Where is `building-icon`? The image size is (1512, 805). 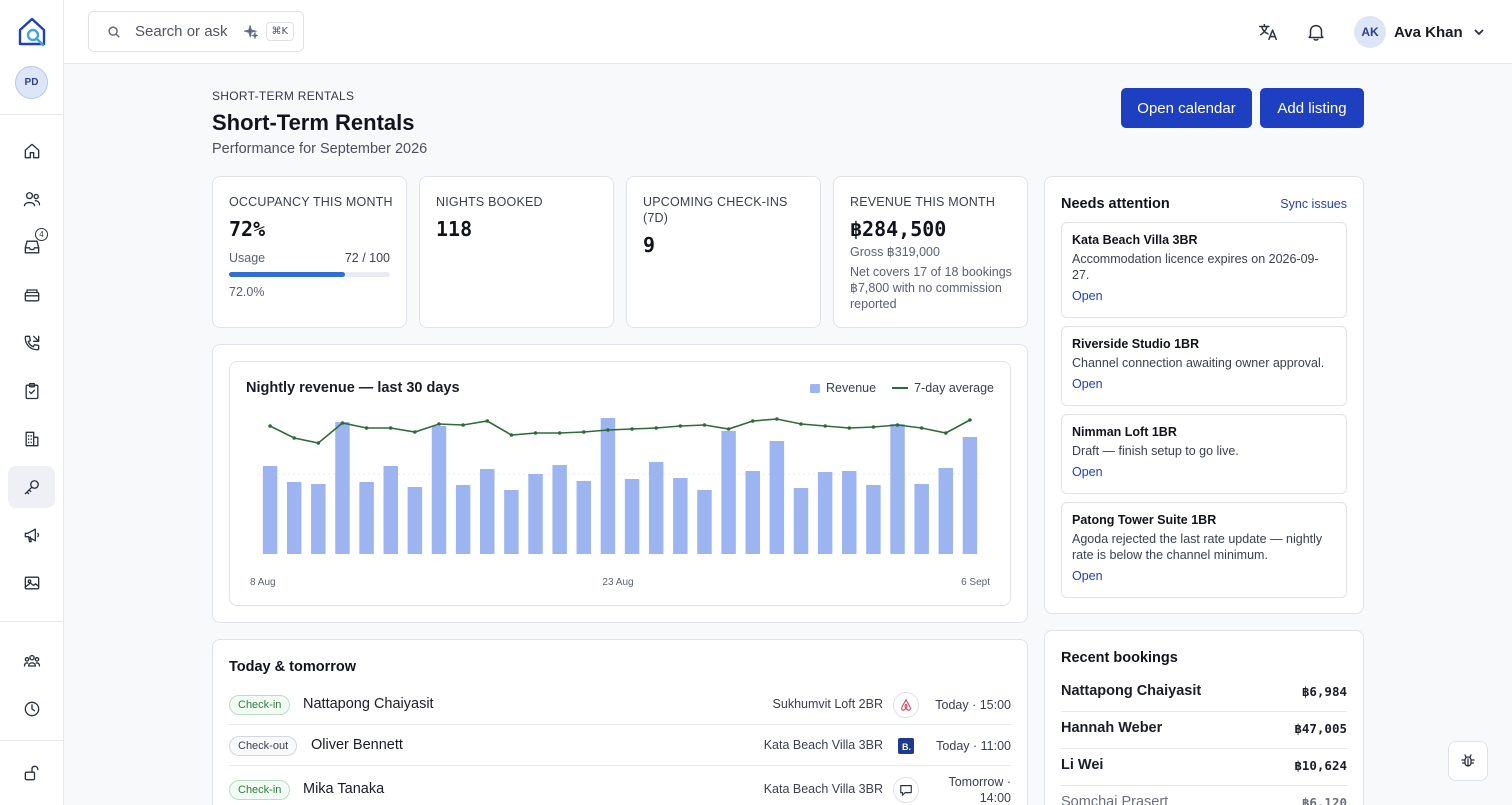
building-icon is located at coordinates (31, 439).